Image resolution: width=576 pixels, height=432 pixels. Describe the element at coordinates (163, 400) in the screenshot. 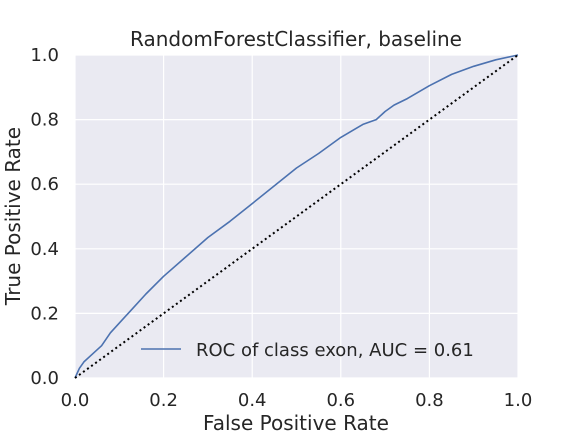

I see `x-tick-label: 0.2` at that location.